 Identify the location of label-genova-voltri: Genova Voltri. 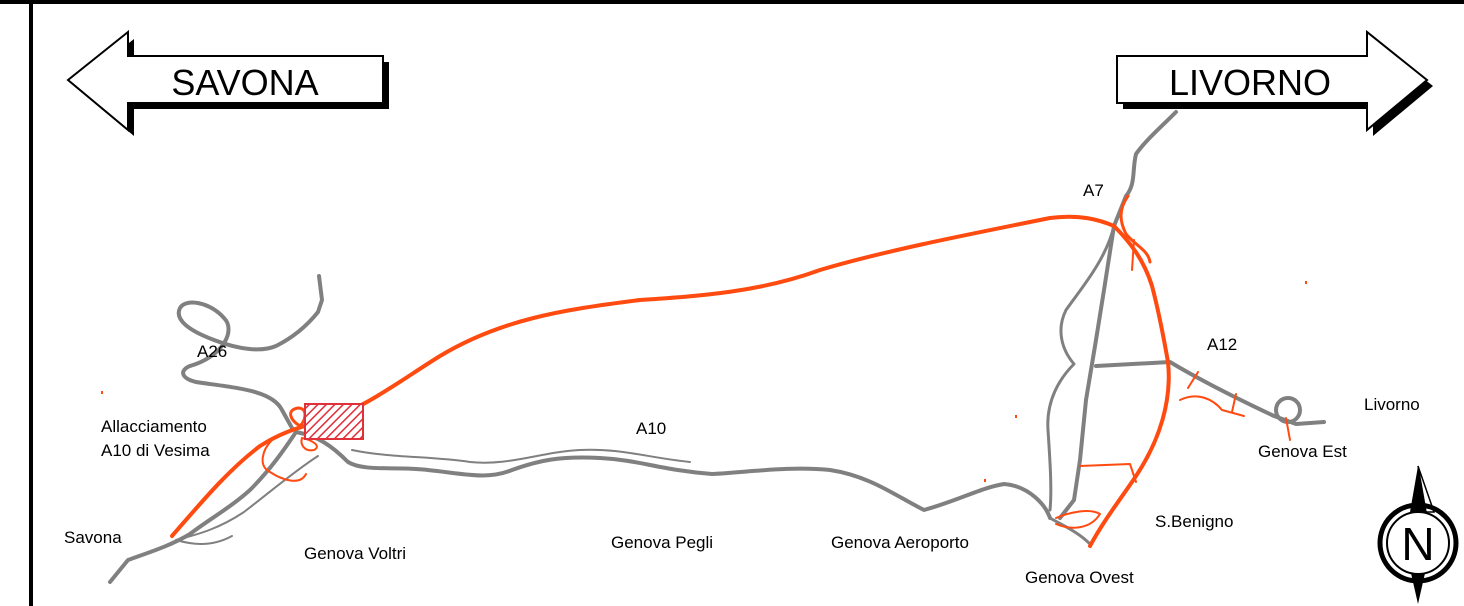
(355, 553).